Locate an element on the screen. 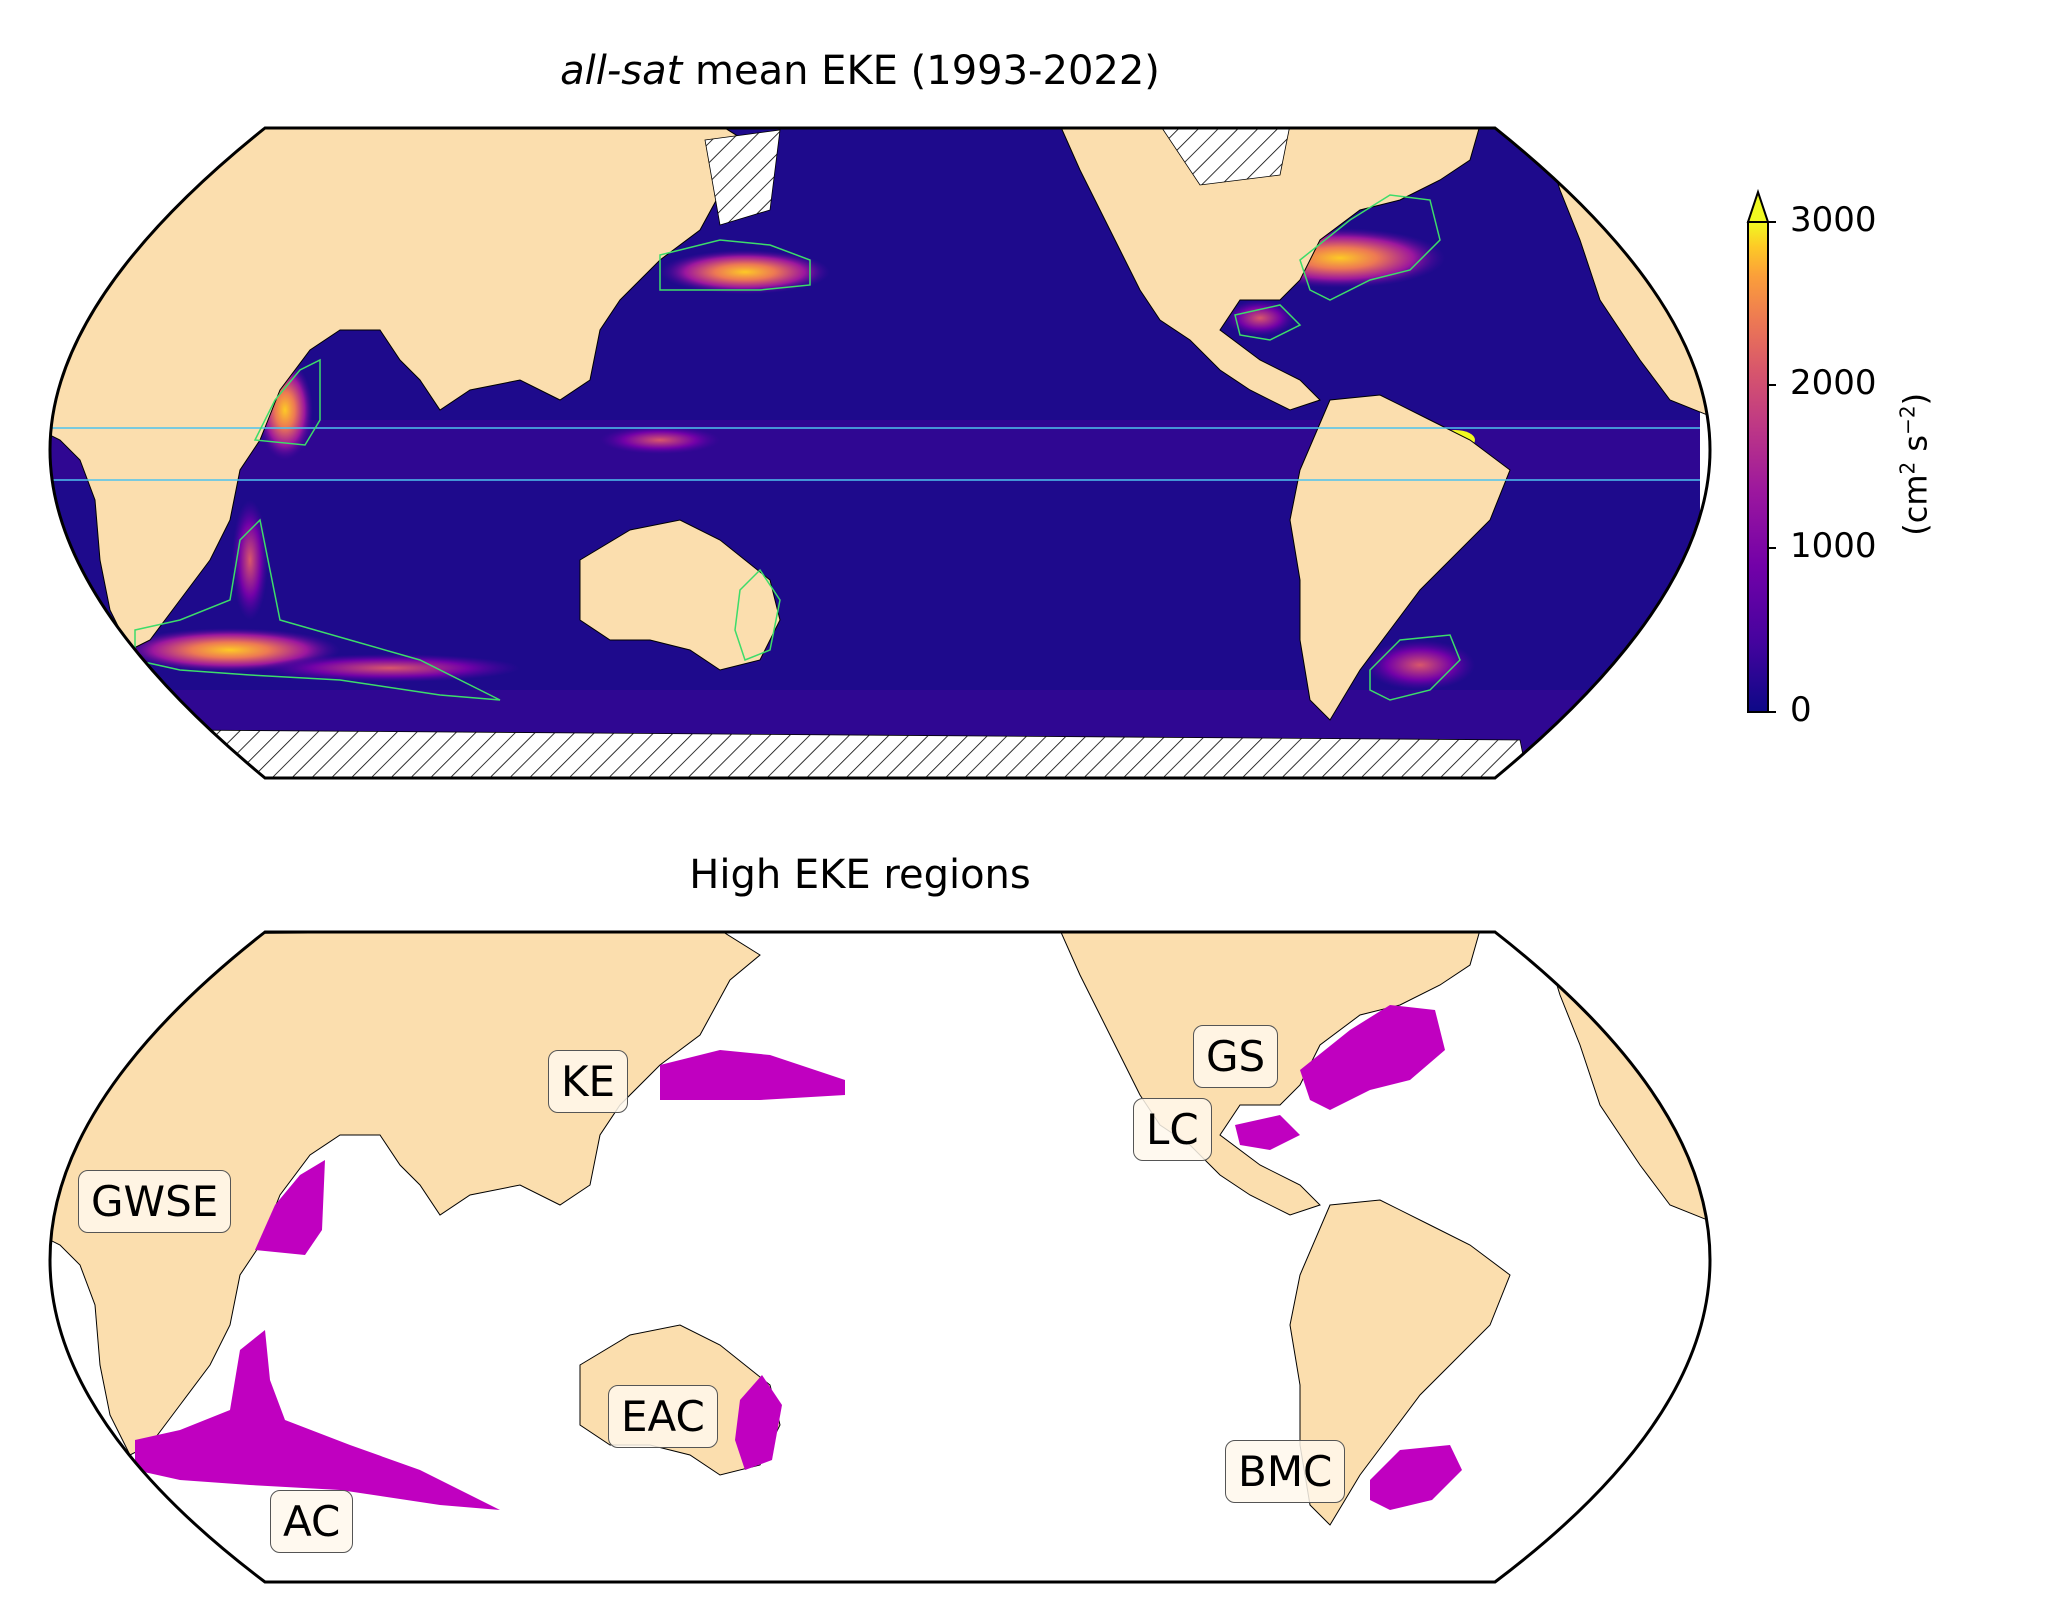 This screenshot has height=1623, width=2053. lc-contour is located at coordinates (1268, 322).